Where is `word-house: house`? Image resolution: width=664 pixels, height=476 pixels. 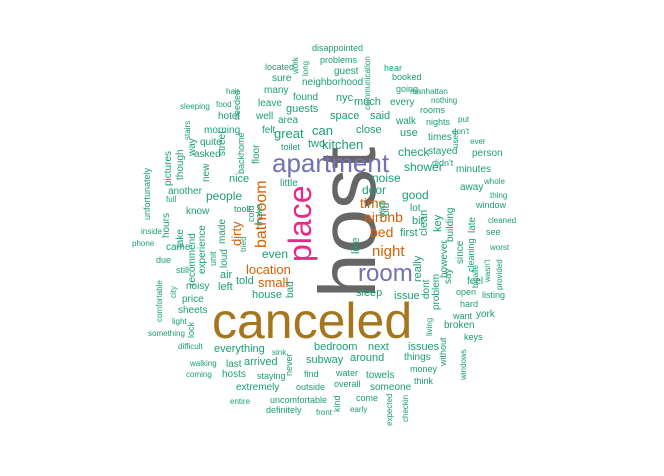 word-house: house is located at coordinates (267, 295).